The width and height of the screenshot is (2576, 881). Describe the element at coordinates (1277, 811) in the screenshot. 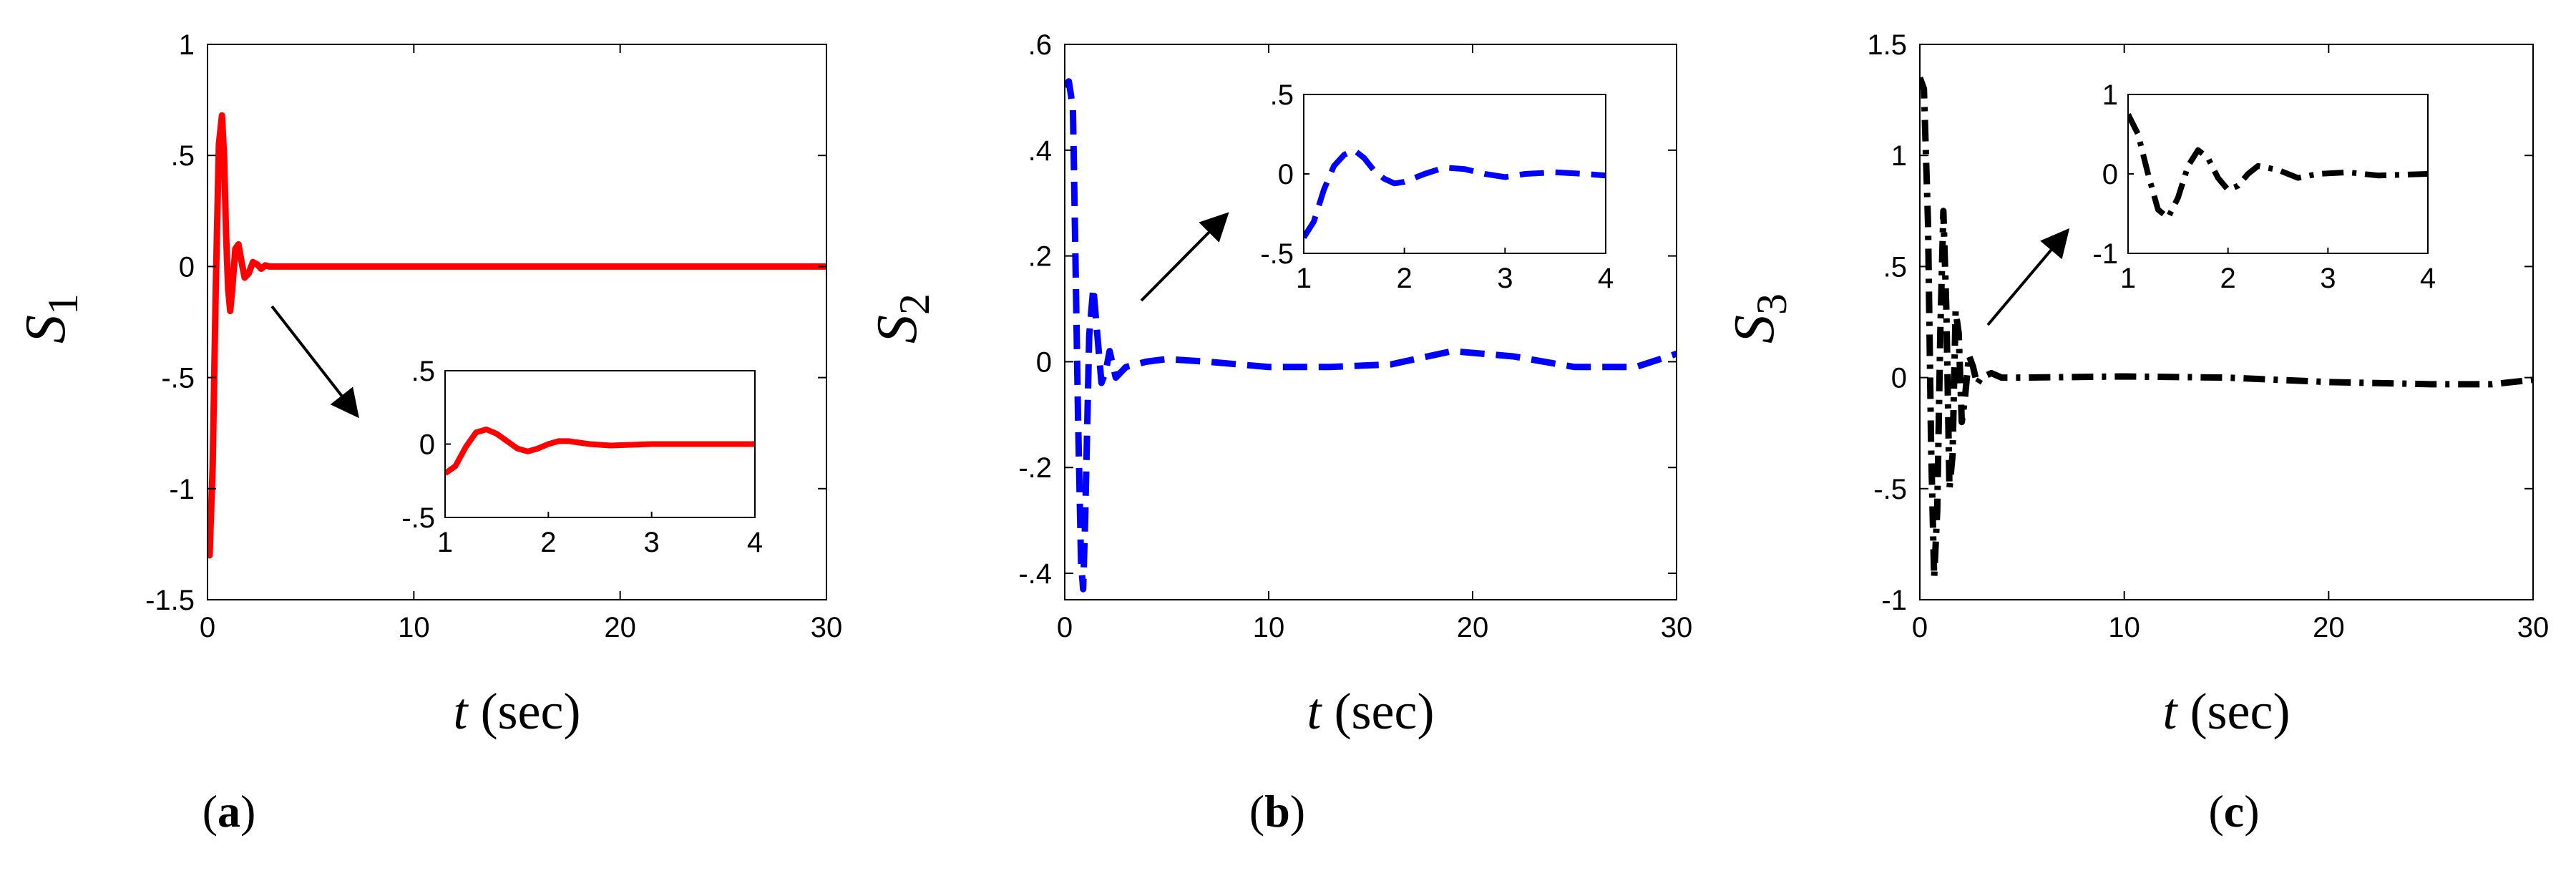

I see `panel-label: (b)` at that location.